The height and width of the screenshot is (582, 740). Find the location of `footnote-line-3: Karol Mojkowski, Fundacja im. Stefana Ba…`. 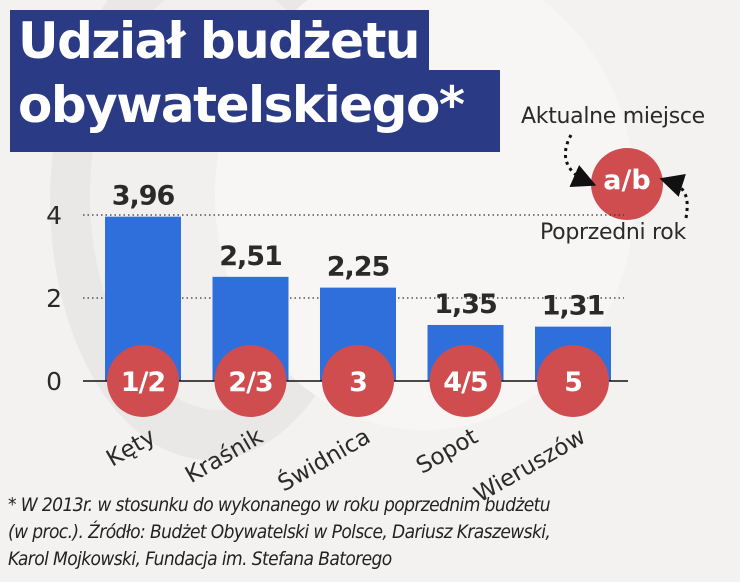

footnote-line-3: Karol Mojkowski, Fundacja im. Stefana Ba… is located at coordinates (200, 559).